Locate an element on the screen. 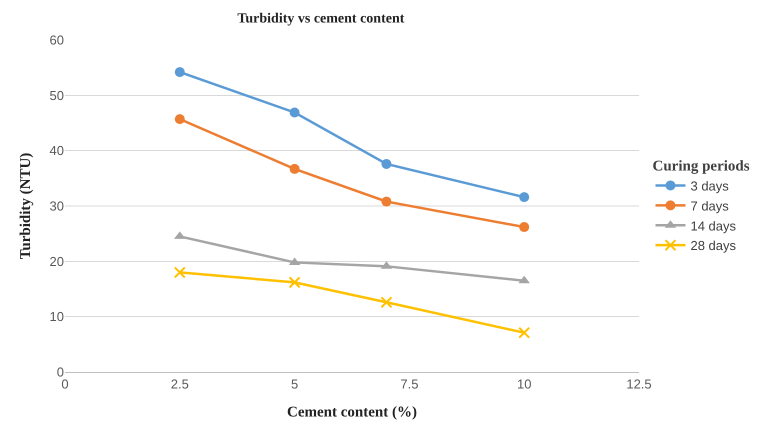 This screenshot has width=764, height=429. legend-label: 3 days is located at coordinates (710, 186).